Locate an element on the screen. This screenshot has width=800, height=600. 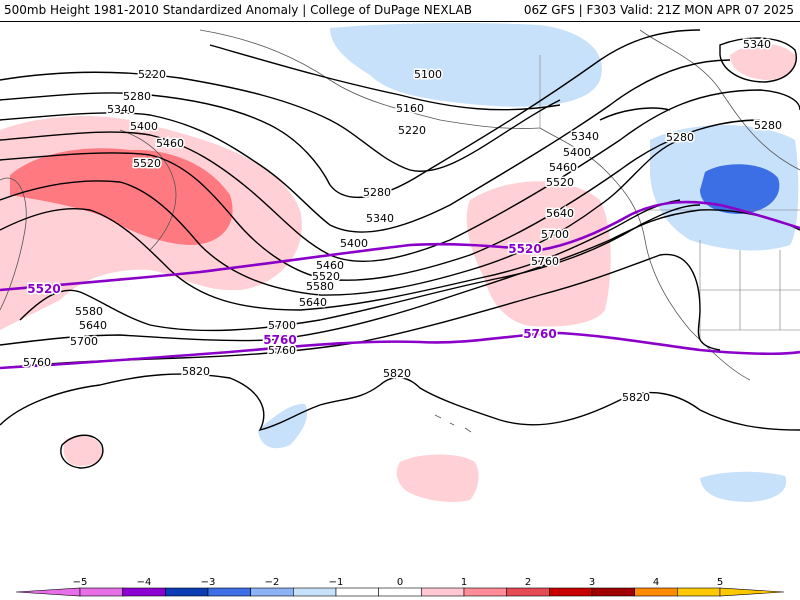
positive-anomaly-northeast is located at coordinates (763, 61).